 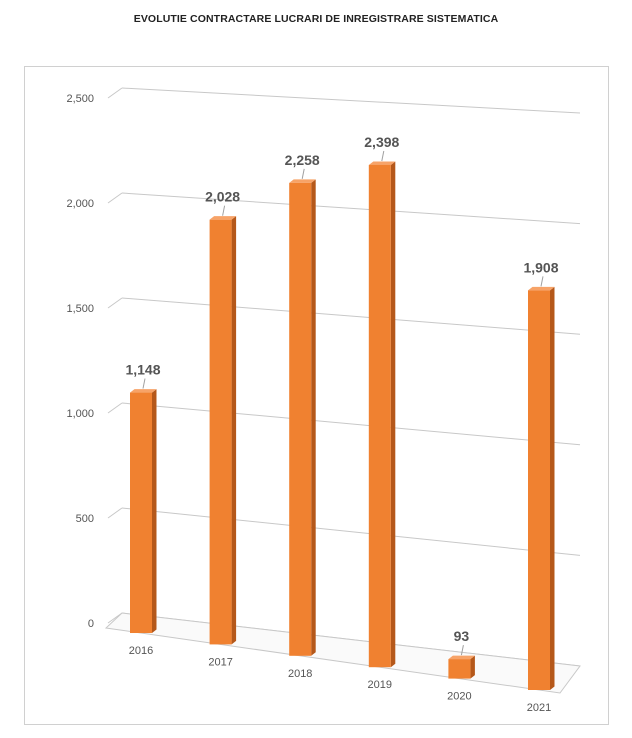 I want to click on data-label: 1,148, so click(x=142, y=370).